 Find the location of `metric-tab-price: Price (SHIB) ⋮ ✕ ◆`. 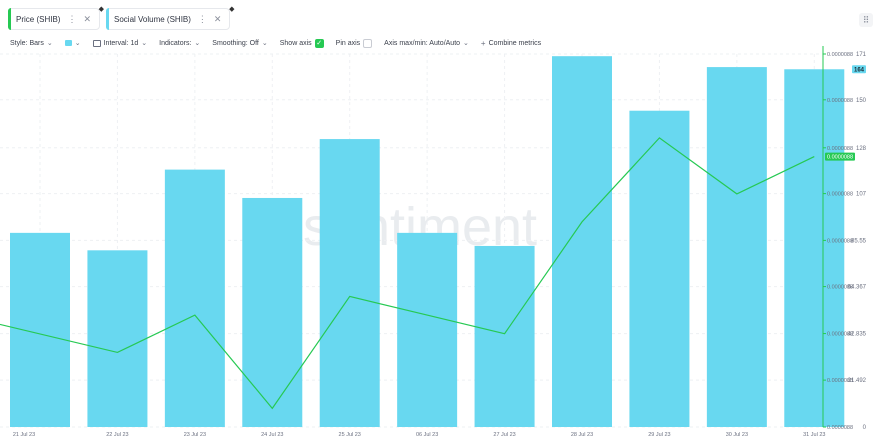

metric-tab-price: Price (SHIB) ⋮ ✕ ◆ is located at coordinates (56, 18).